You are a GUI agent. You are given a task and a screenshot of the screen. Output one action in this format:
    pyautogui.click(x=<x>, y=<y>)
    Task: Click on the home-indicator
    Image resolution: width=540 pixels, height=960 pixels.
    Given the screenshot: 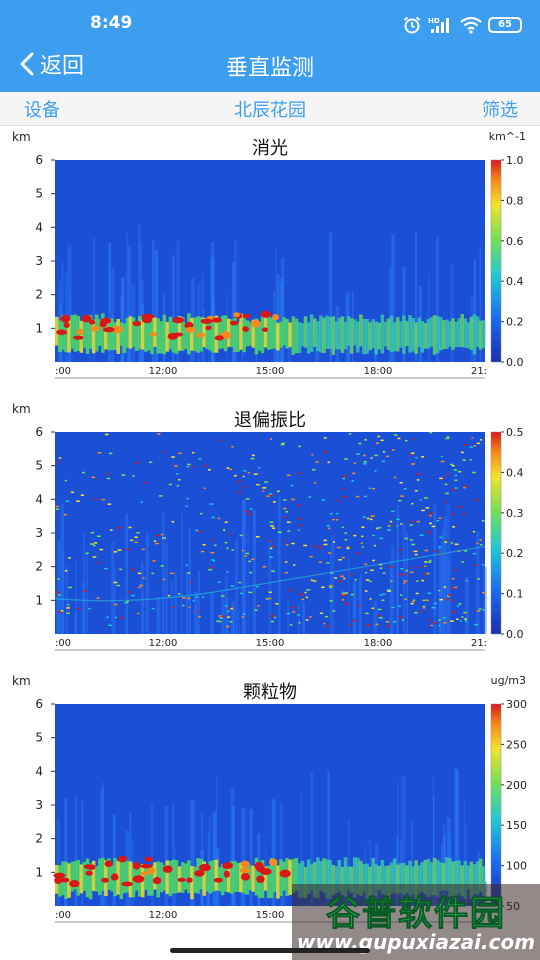 What is the action you would take?
    pyautogui.click(x=270, y=950)
    